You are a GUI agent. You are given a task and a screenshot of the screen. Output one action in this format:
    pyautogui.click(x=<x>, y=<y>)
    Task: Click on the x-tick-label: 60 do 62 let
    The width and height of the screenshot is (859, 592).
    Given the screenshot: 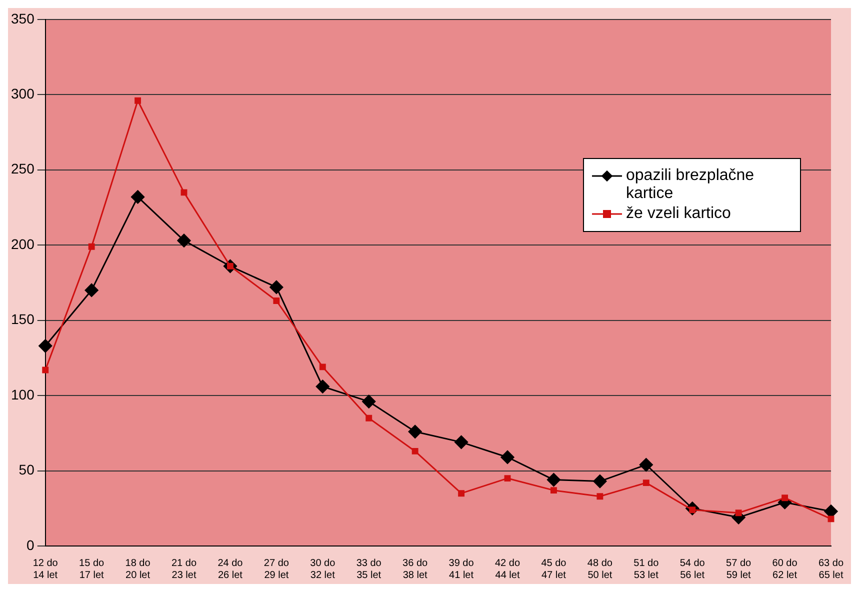 What is the action you would take?
    pyautogui.click(x=785, y=569)
    